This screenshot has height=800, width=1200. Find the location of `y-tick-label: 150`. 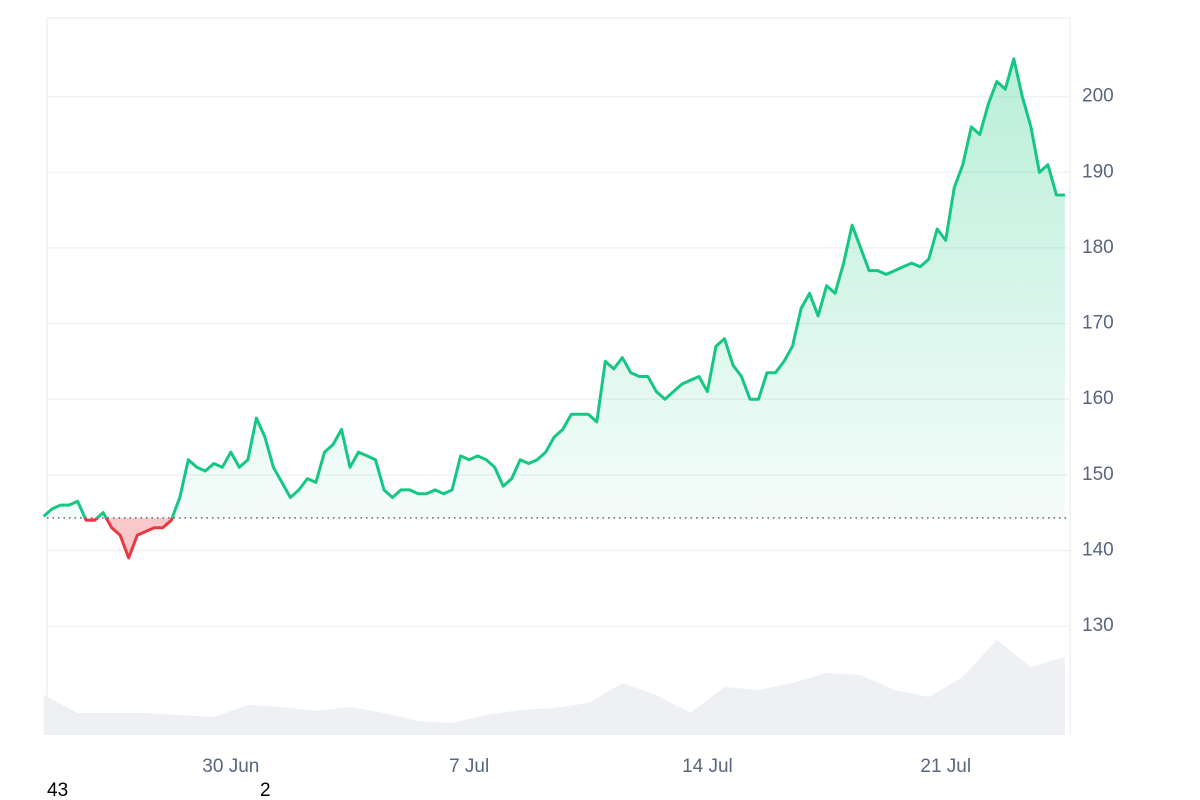

y-tick-label: 150 is located at coordinates (1098, 474).